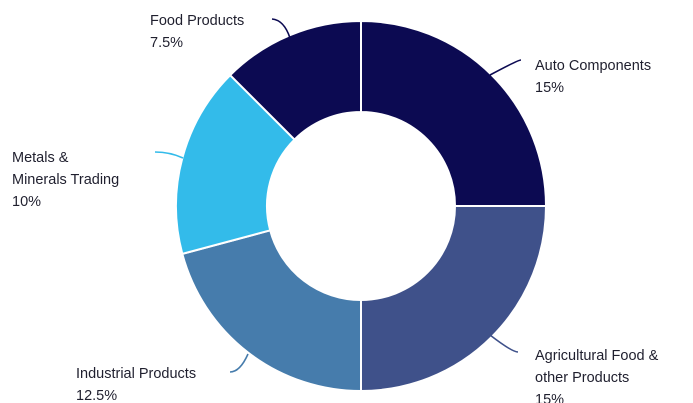 The height and width of the screenshot is (403, 693). What do you see at coordinates (597, 356) in the screenshot?
I see `slice-category-label: Agricultural Food &` at bounding box center [597, 356].